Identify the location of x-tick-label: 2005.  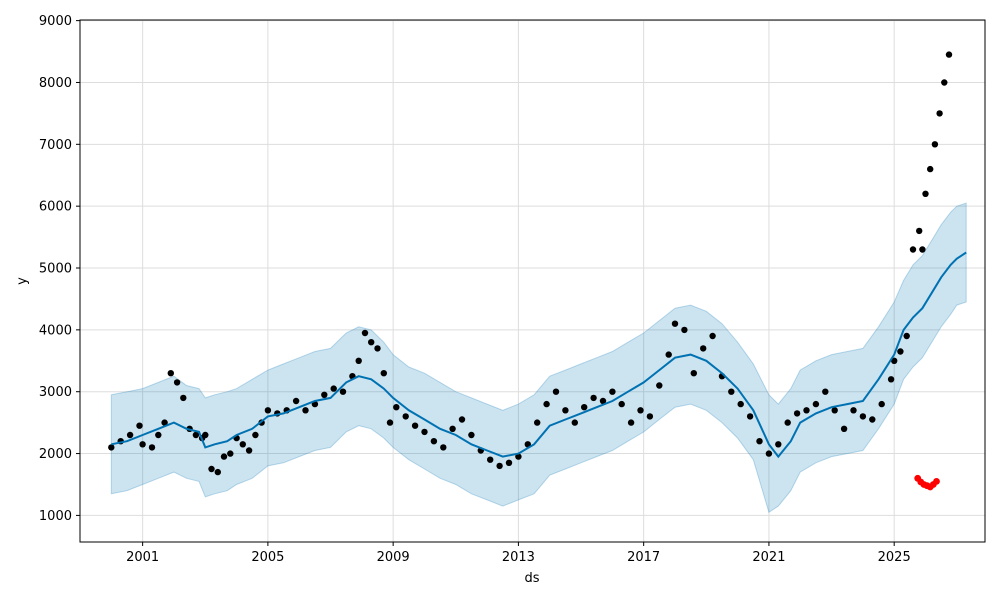
(267, 557).